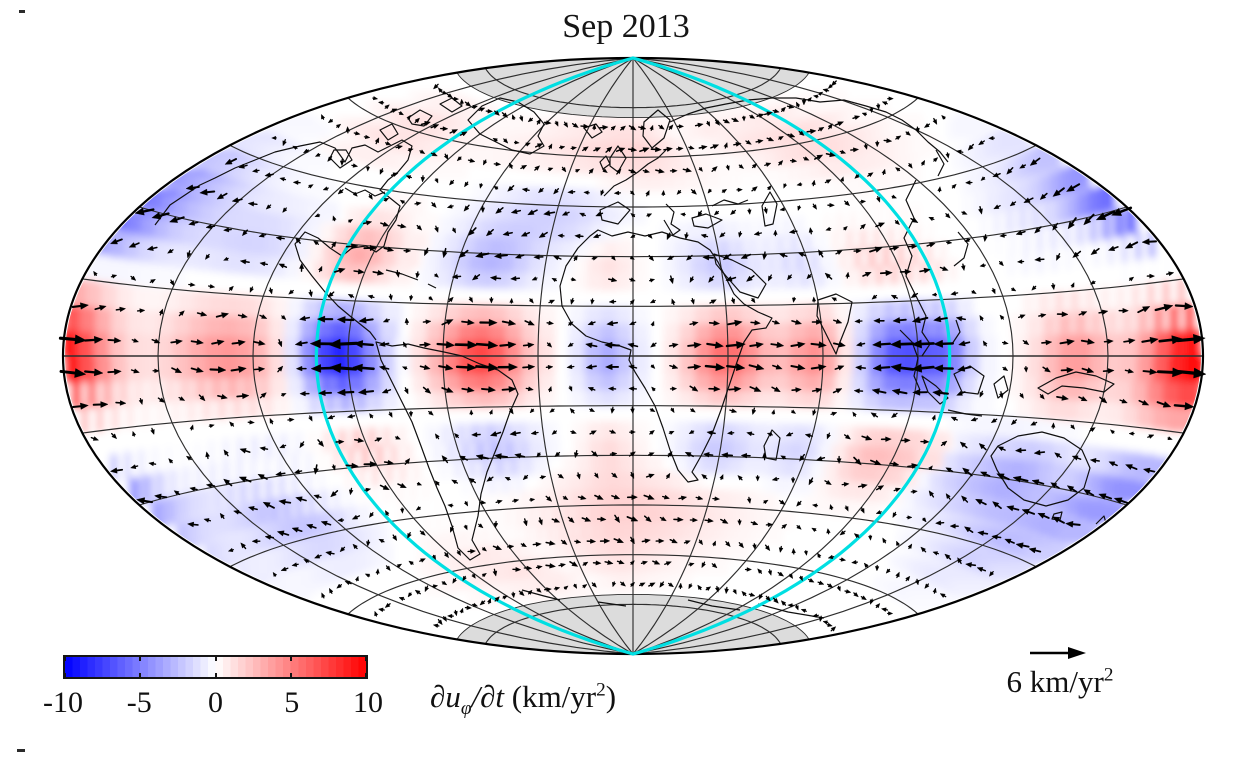  I want to click on colorbar-tick: 10, so click(368, 702).